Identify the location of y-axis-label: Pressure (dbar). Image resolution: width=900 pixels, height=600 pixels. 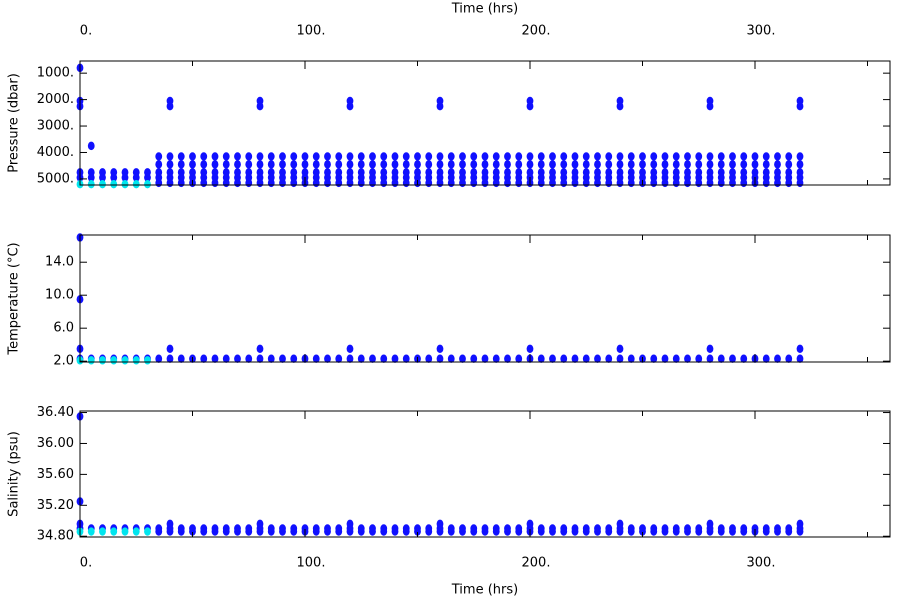
(14, 123).